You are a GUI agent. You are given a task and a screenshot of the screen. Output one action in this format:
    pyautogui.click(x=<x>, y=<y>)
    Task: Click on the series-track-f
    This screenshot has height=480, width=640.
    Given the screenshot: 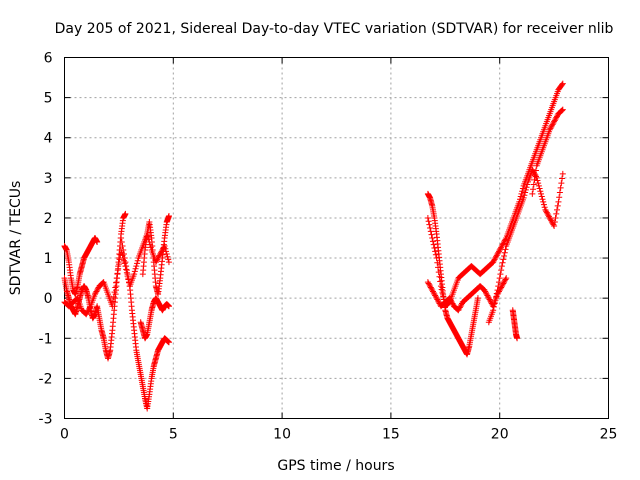 What is the action you would take?
    pyautogui.click(x=155, y=255)
    